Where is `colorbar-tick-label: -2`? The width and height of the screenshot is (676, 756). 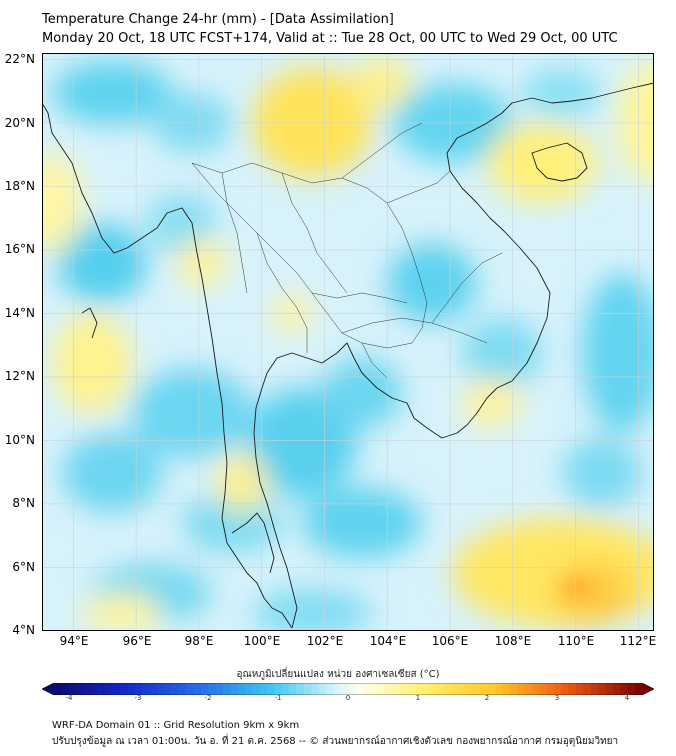 colorbar-tick-label: -2 is located at coordinates (208, 698).